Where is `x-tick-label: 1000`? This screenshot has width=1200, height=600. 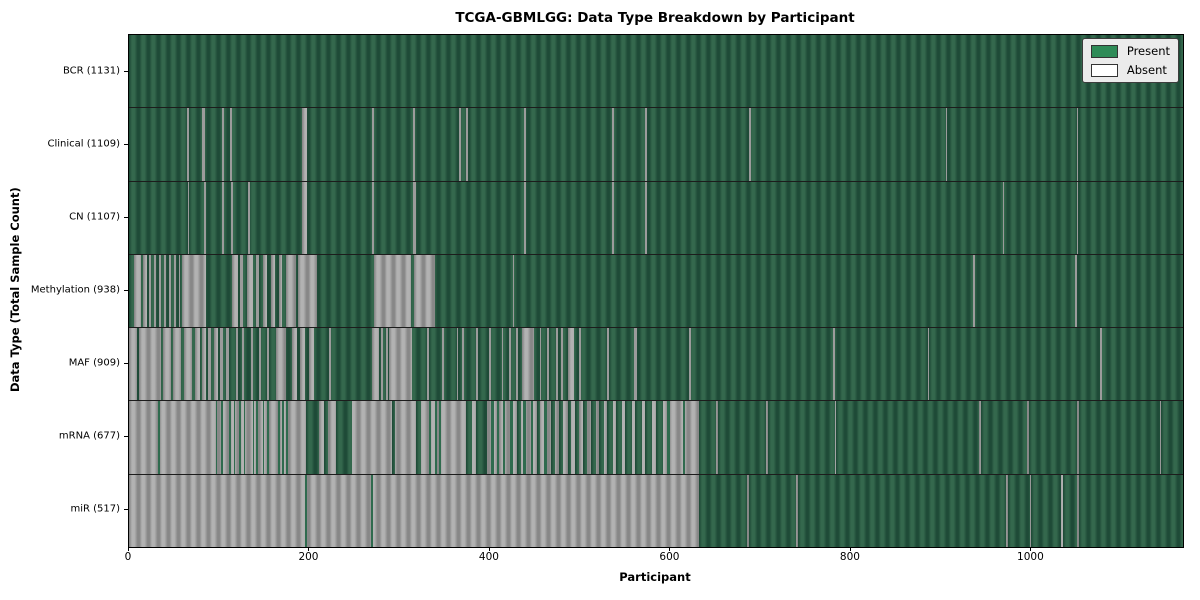
x-tick-label: 1000 is located at coordinates (1030, 557).